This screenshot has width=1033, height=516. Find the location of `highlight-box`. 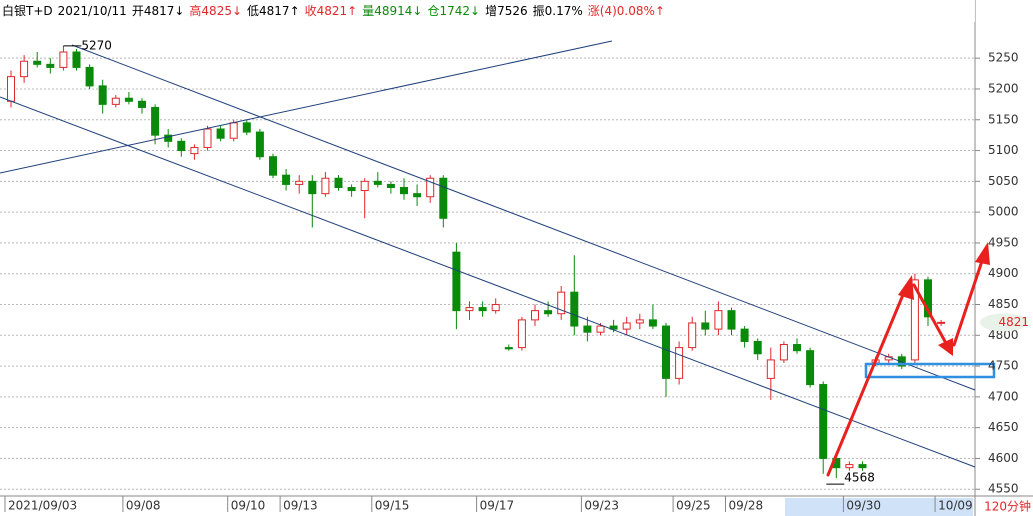

highlight-box is located at coordinates (930, 370).